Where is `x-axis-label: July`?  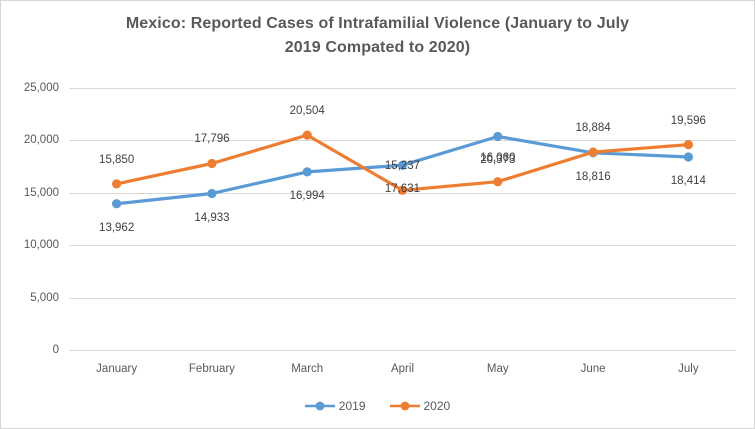
x-axis-label: July is located at coordinates (688, 369).